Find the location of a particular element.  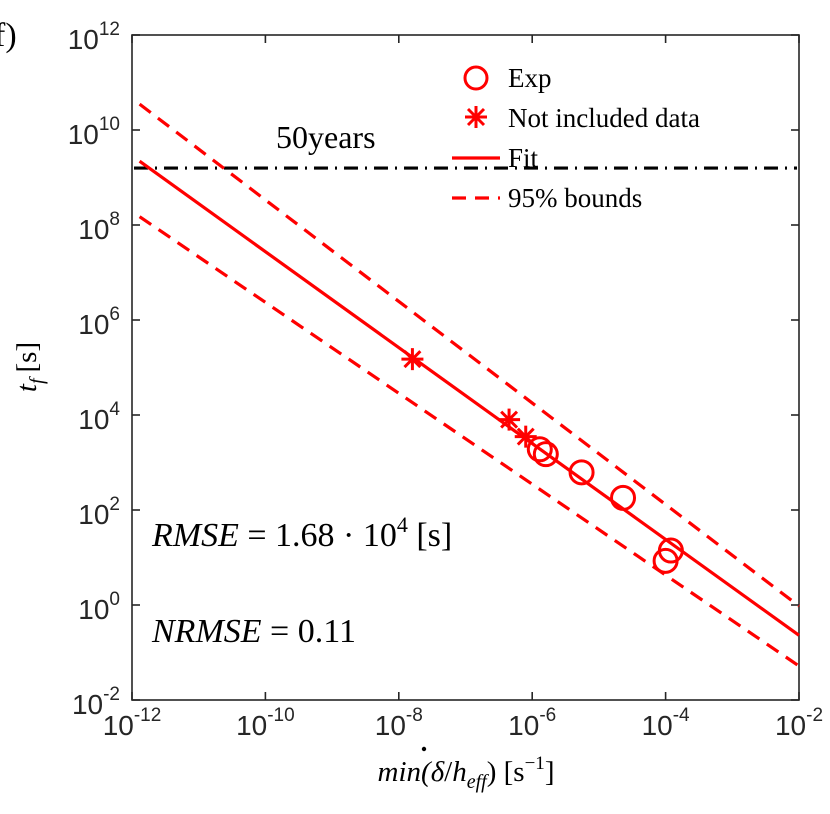

x-label-sub: eff is located at coordinates (478, 782).